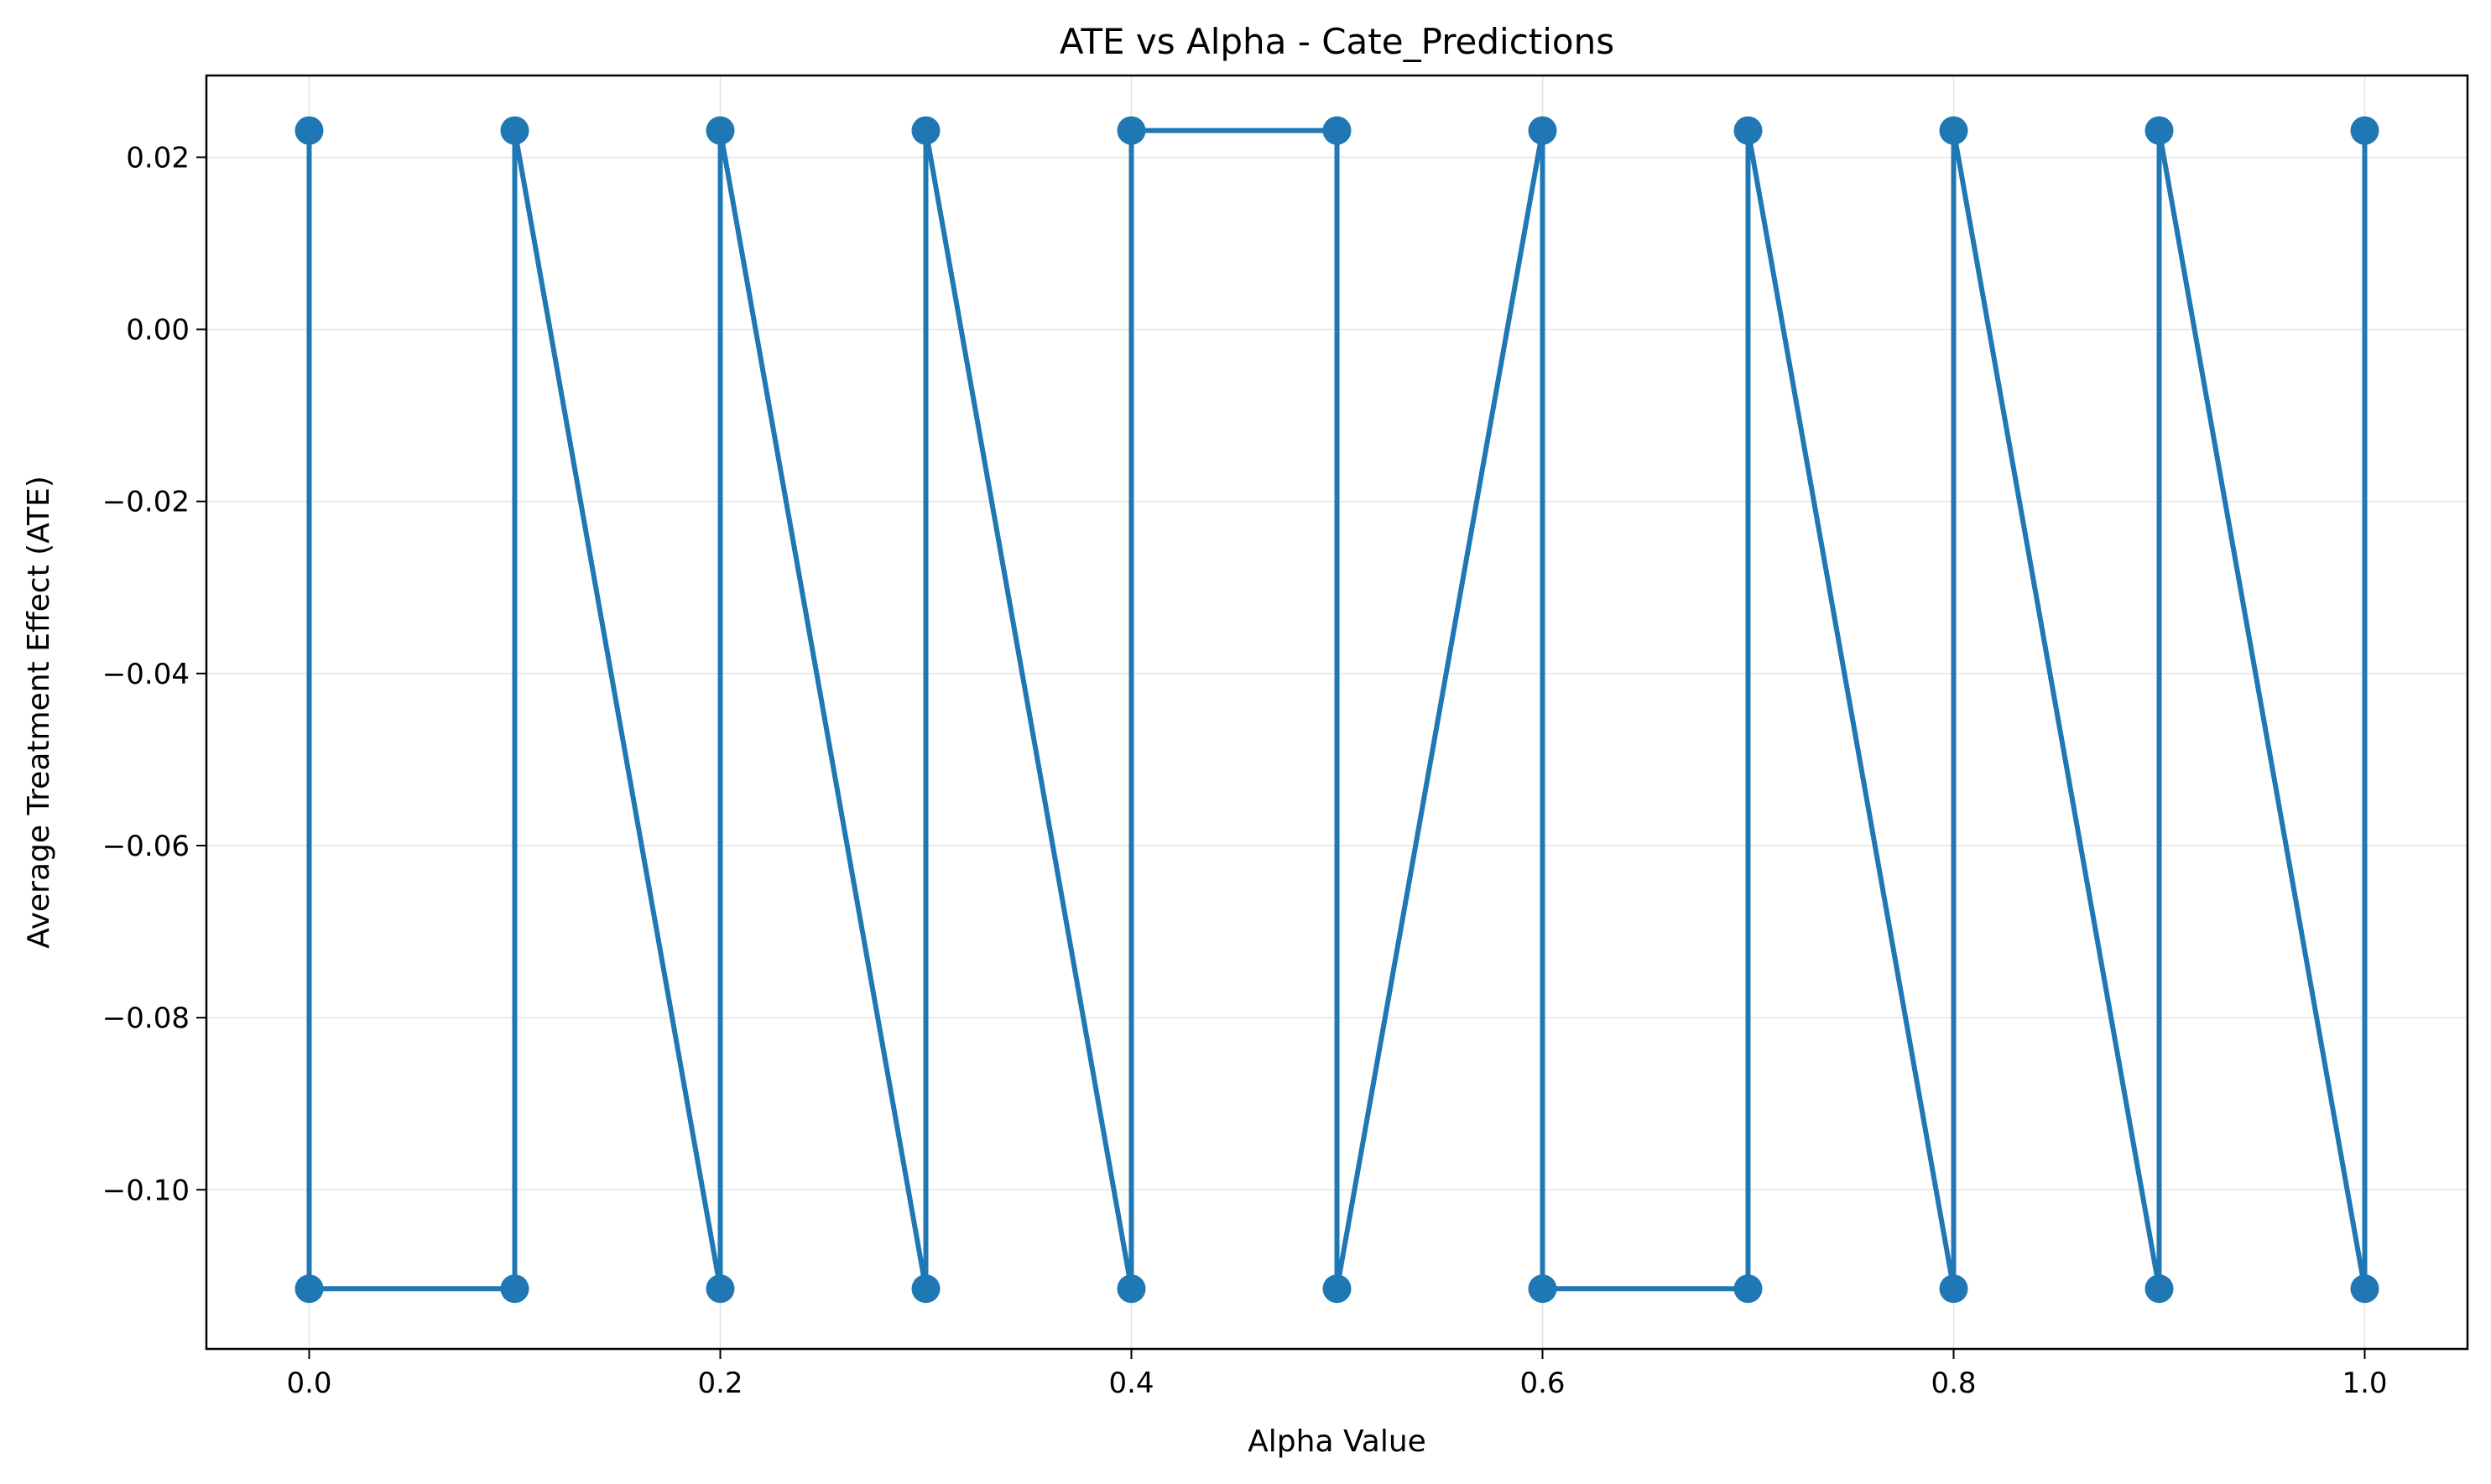 This screenshot has width=2491, height=1484. Describe the element at coordinates (39, 712) in the screenshot. I see `y-axis-label: Average Treatment Effect (ATE)` at that location.